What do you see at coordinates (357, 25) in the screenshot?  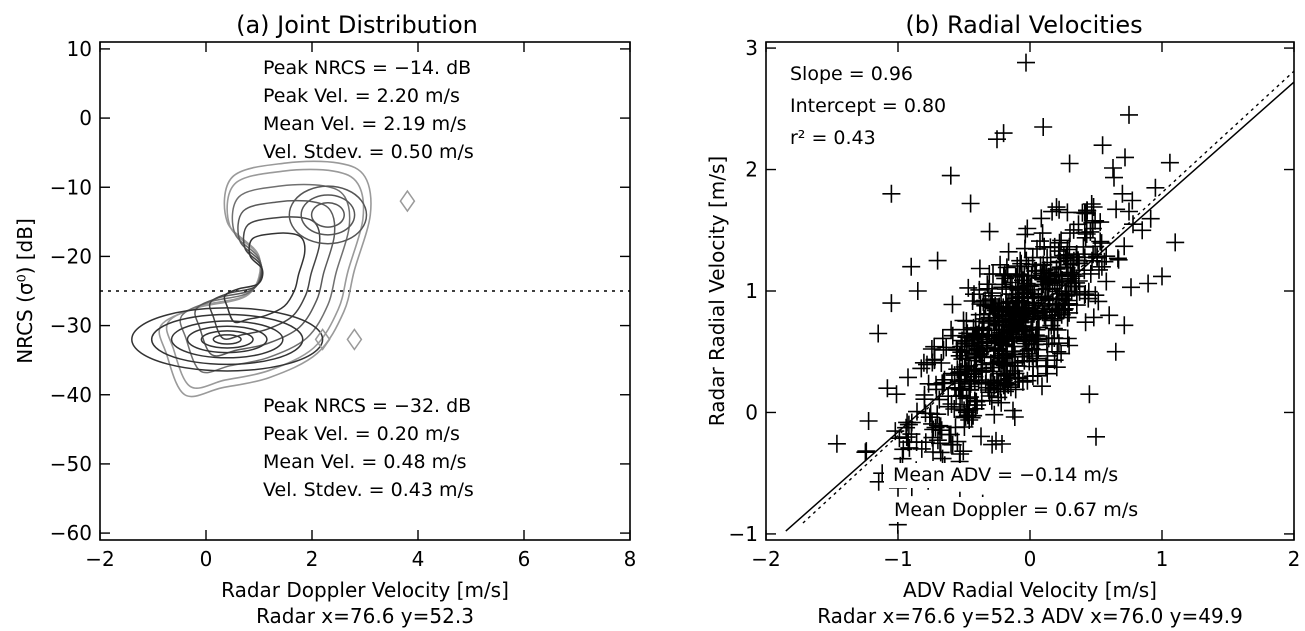 I see `panel-a-title: (a) Joint Distribution` at bounding box center [357, 25].